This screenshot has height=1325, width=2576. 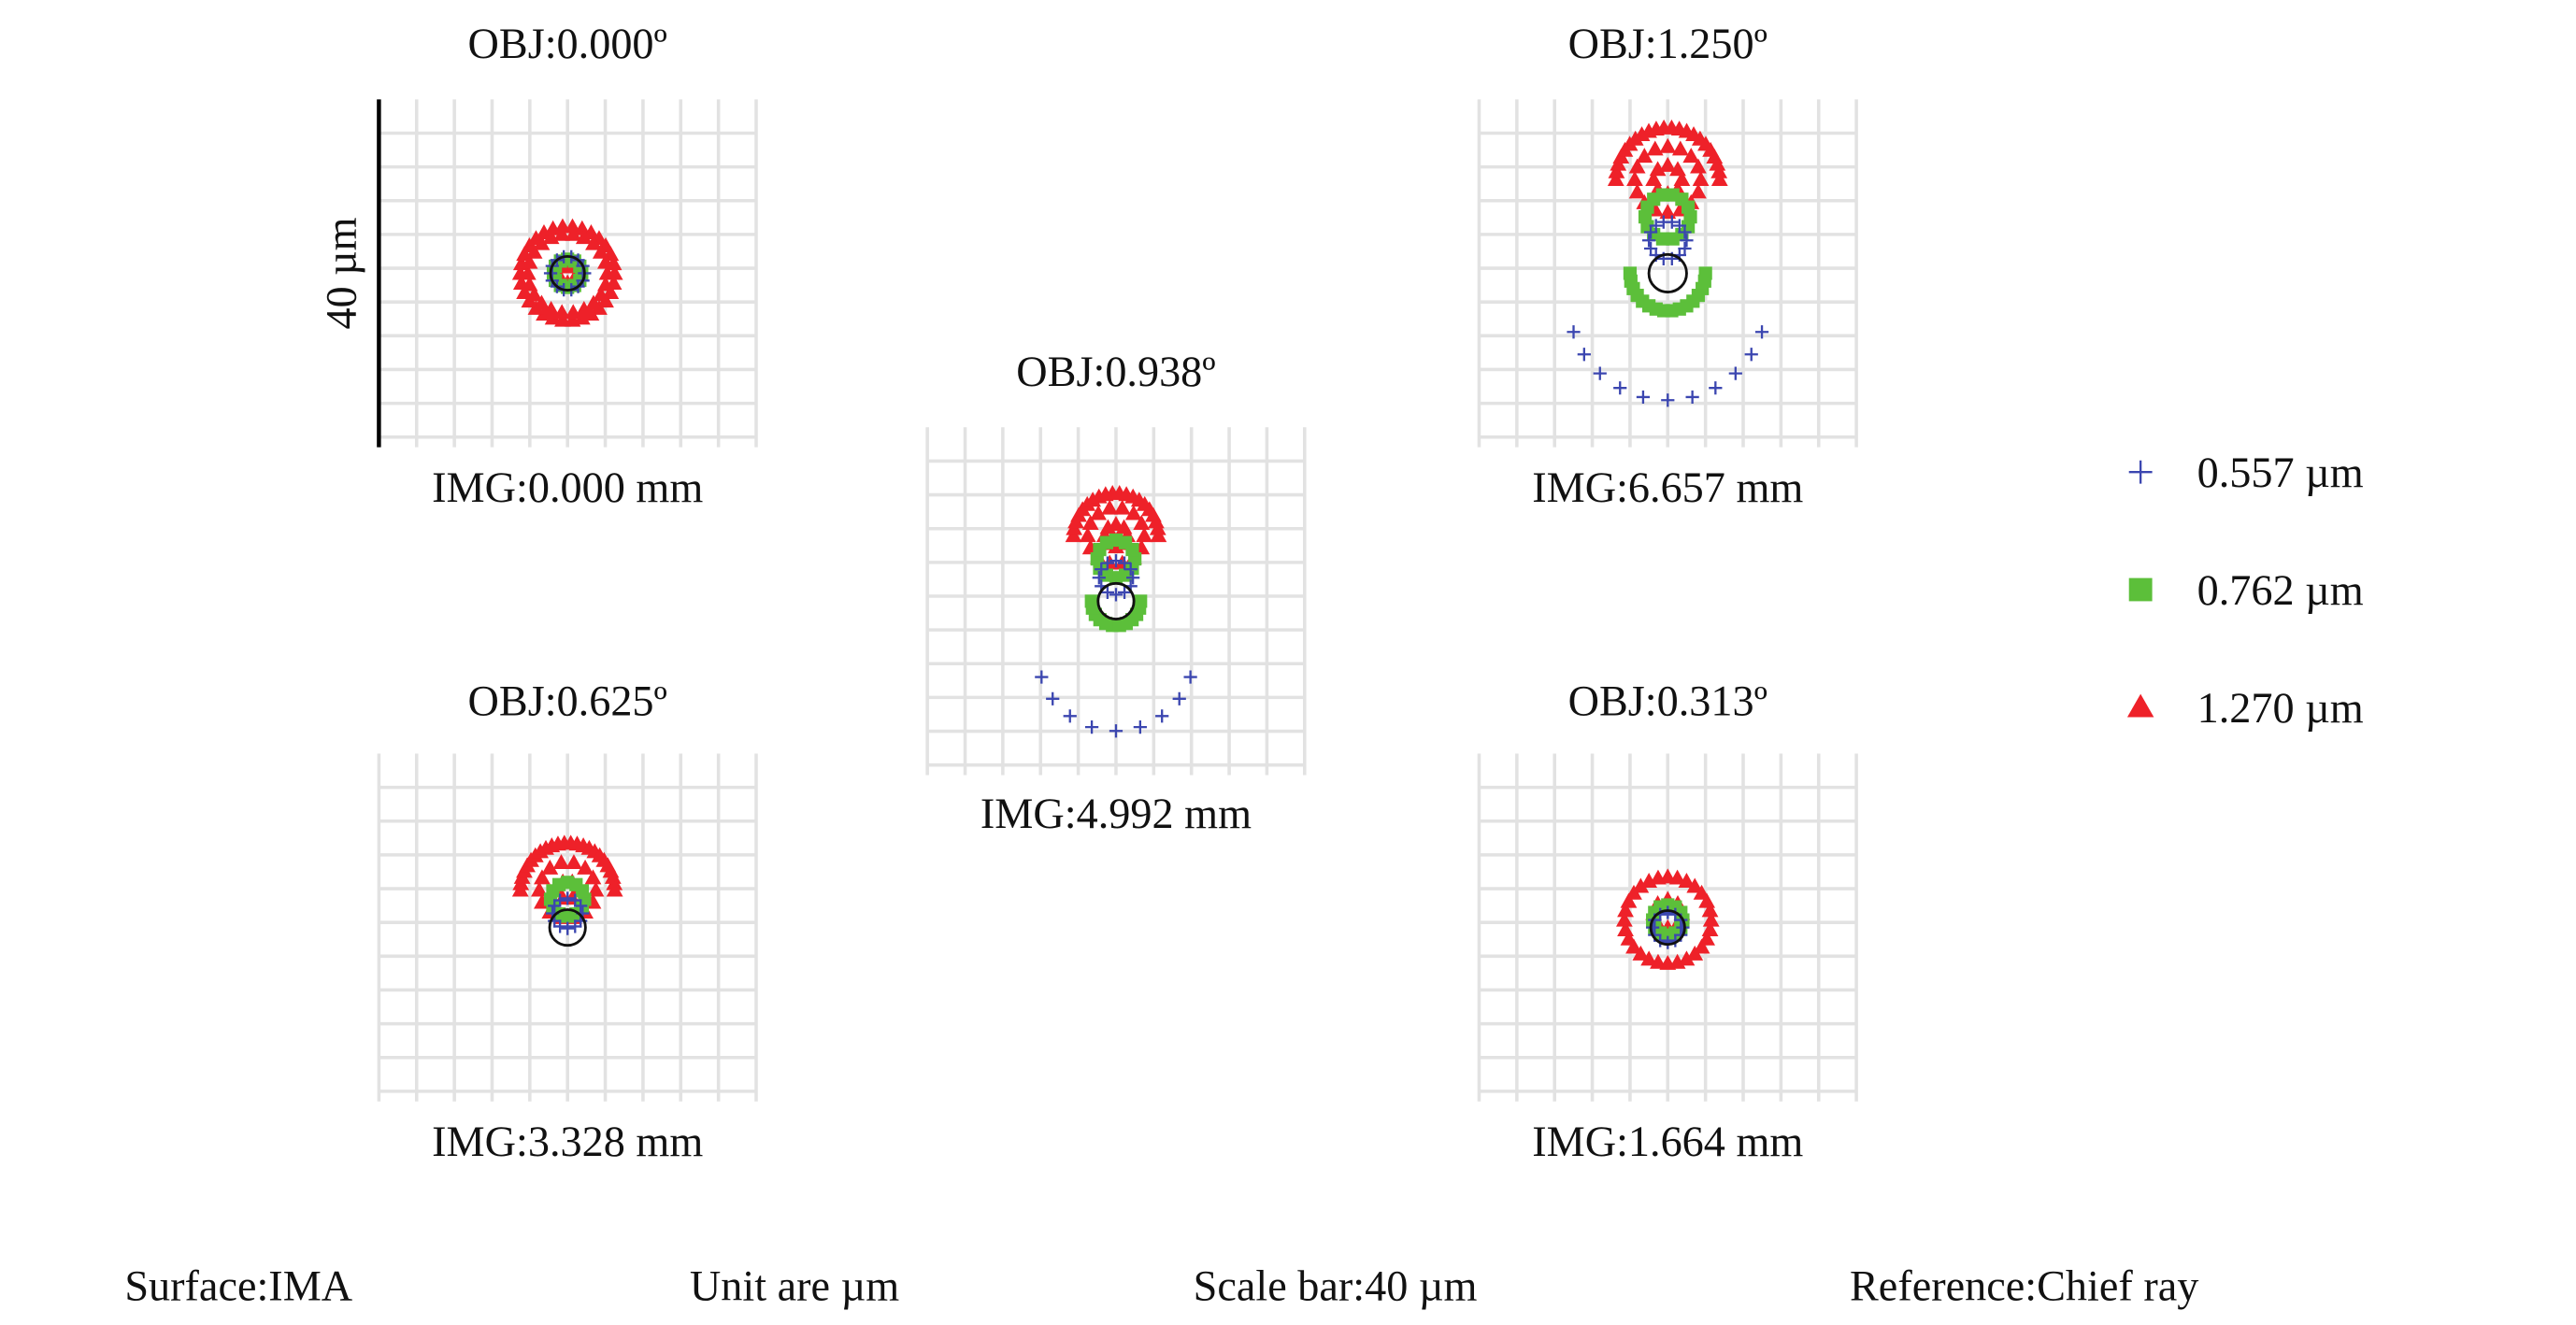 I want to click on image-height-label: IMG:3.328 mm, so click(x=567, y=1141).